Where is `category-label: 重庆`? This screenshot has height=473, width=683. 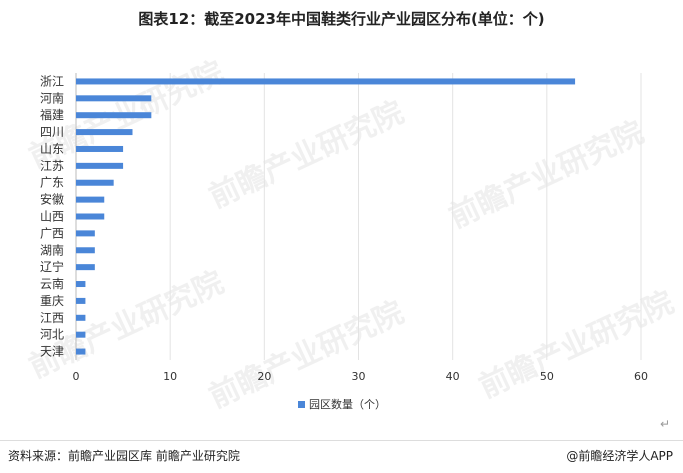
category-label: 重庆 is located at coordinates (52, 301).